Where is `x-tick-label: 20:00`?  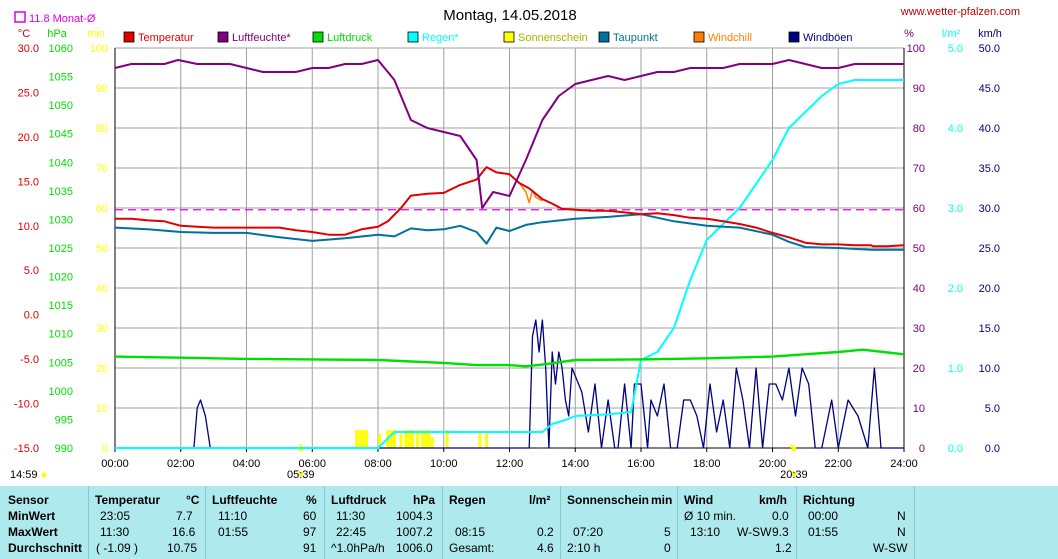
x-tick-label: 20:00 is located at coordinates (773, 464).